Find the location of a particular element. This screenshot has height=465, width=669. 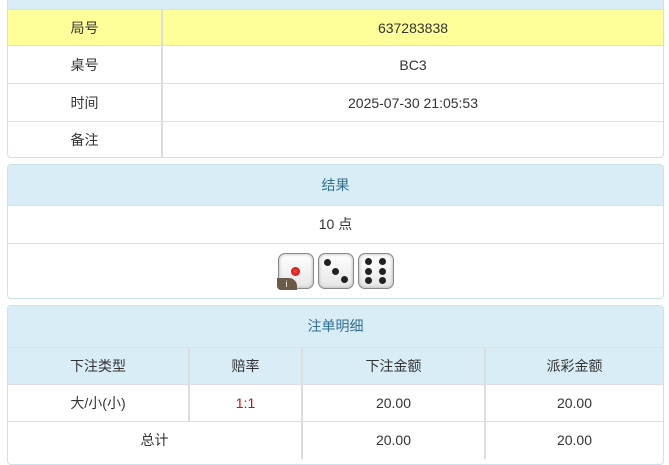

total-label: 总计 is located at coordinates (155, 440).